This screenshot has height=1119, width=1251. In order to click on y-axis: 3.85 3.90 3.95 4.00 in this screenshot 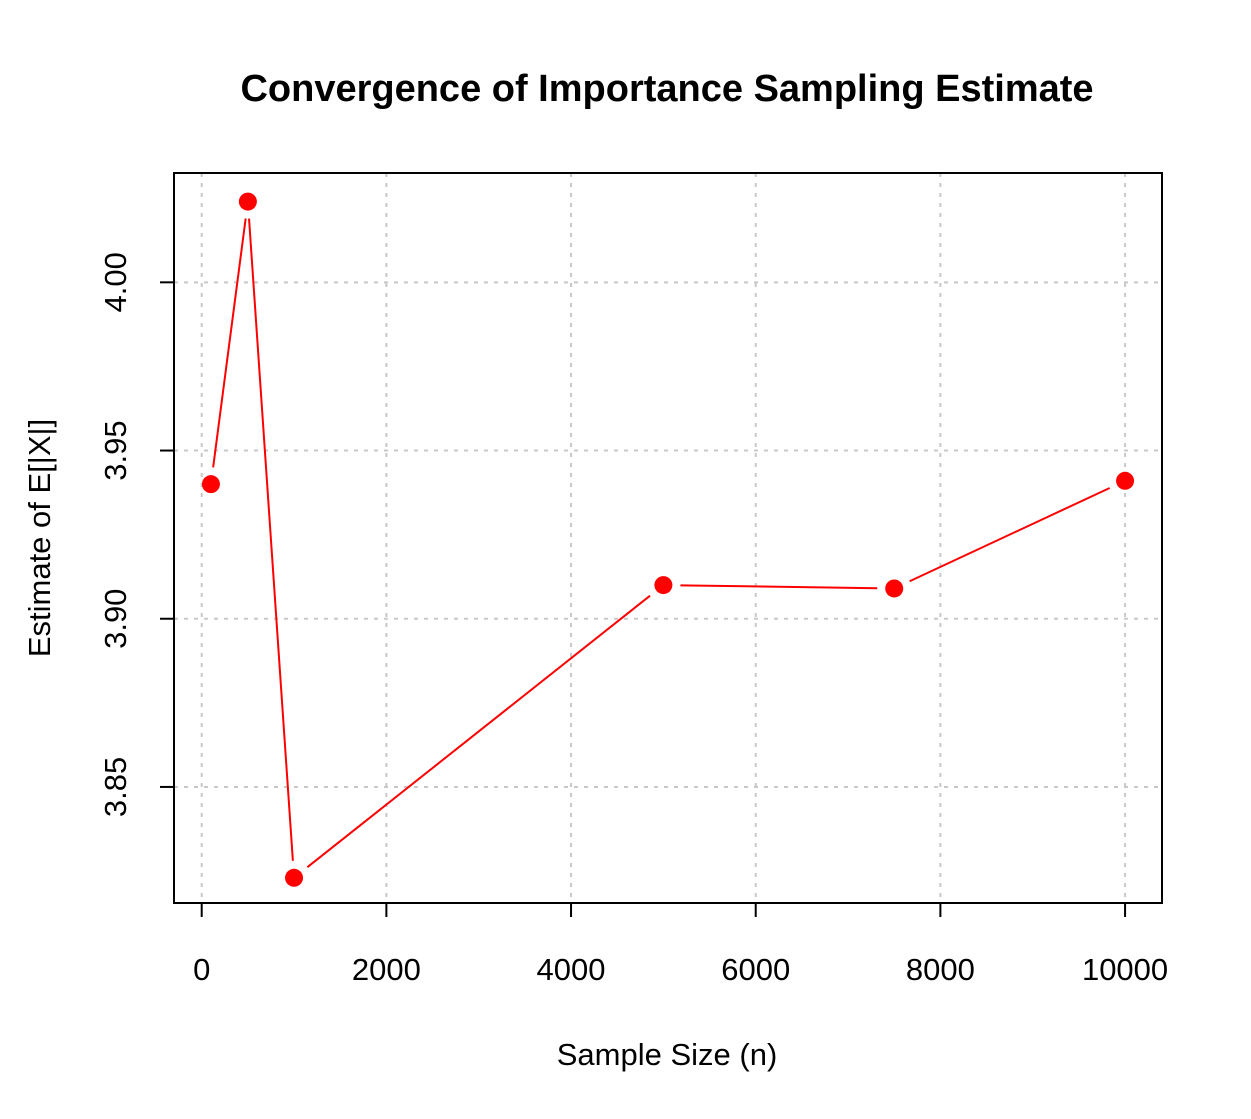, I will do `click(136, 534)`.